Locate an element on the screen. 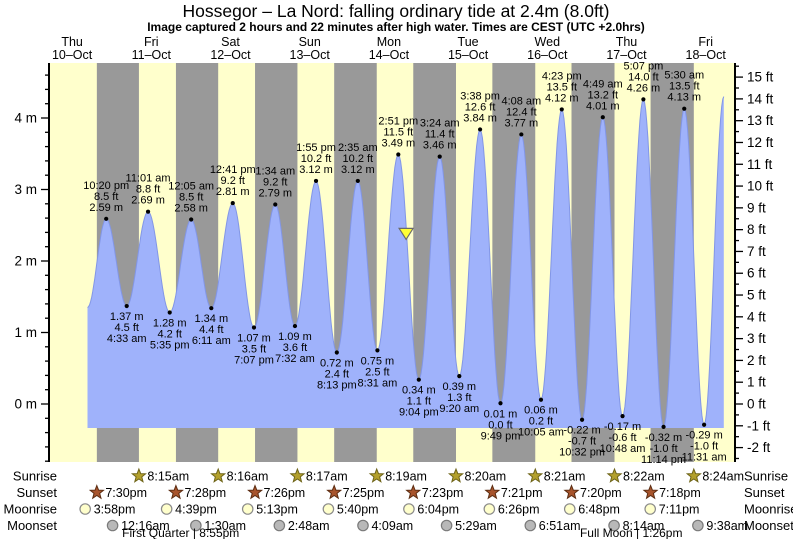 The width and height of the screenshot is (793, 539). tide-high-label-line: 9.2 ft is located at coordinates (275, 183).